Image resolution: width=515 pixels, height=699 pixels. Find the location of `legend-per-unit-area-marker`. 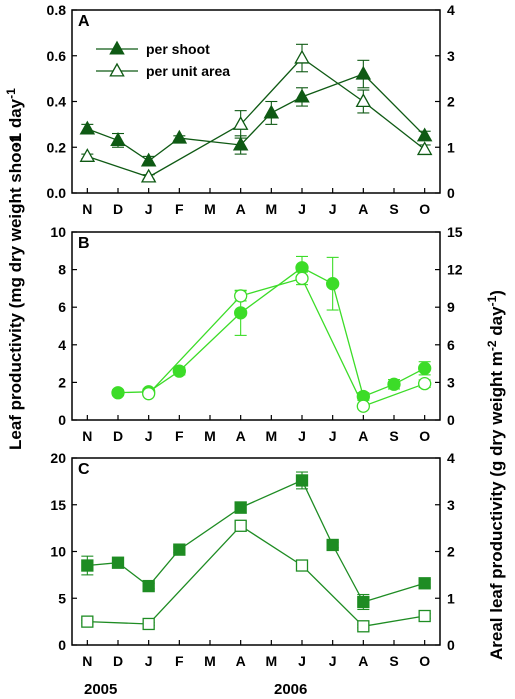

legend-per-unit-area-marker is located at coordinates (117, 69).